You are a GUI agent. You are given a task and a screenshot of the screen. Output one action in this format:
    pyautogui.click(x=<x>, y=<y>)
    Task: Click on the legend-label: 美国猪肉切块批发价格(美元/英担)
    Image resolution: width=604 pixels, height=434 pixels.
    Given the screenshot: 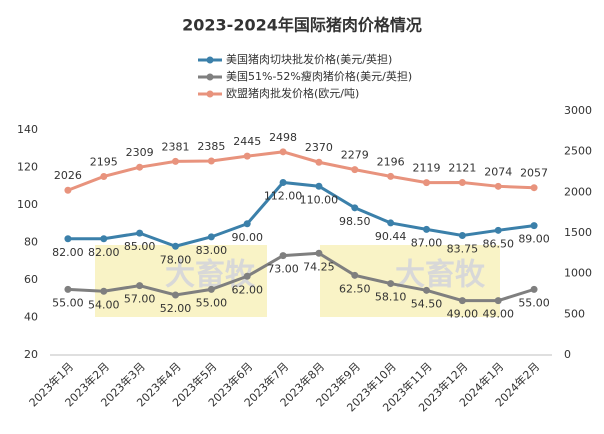 What is the action you would take?
    pyautogui.click(x=309, y=59)
    